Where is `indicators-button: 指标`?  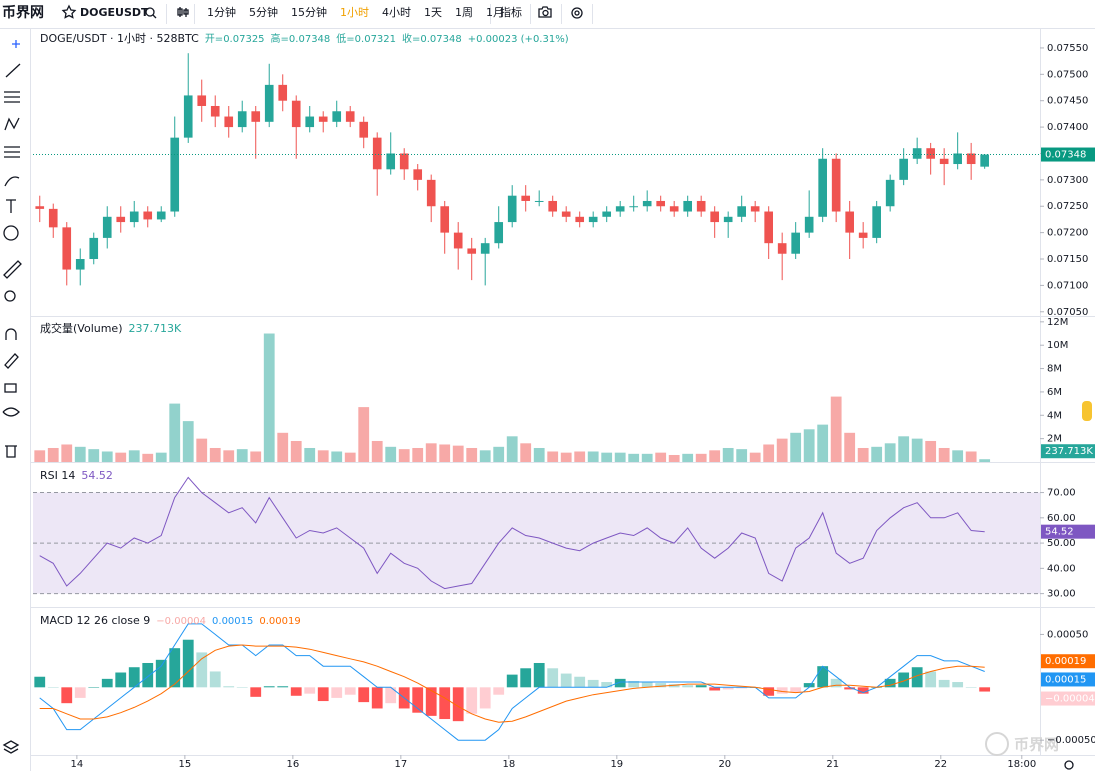
indicators-button: 指标 is located at coordinates (511, 12).